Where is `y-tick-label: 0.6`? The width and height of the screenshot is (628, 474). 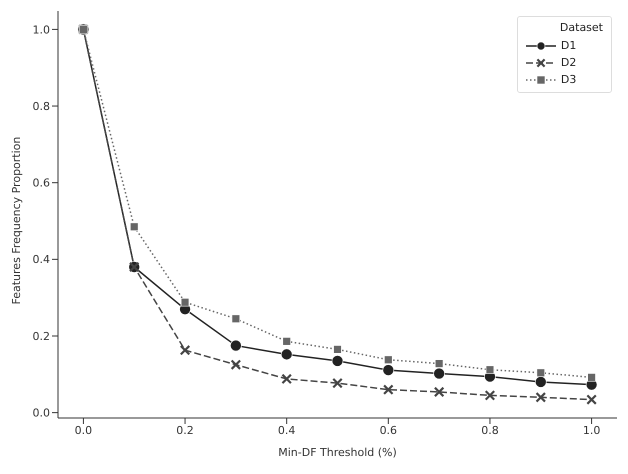
y-tick-label: 0.6 is located at coordinates (41, 183).